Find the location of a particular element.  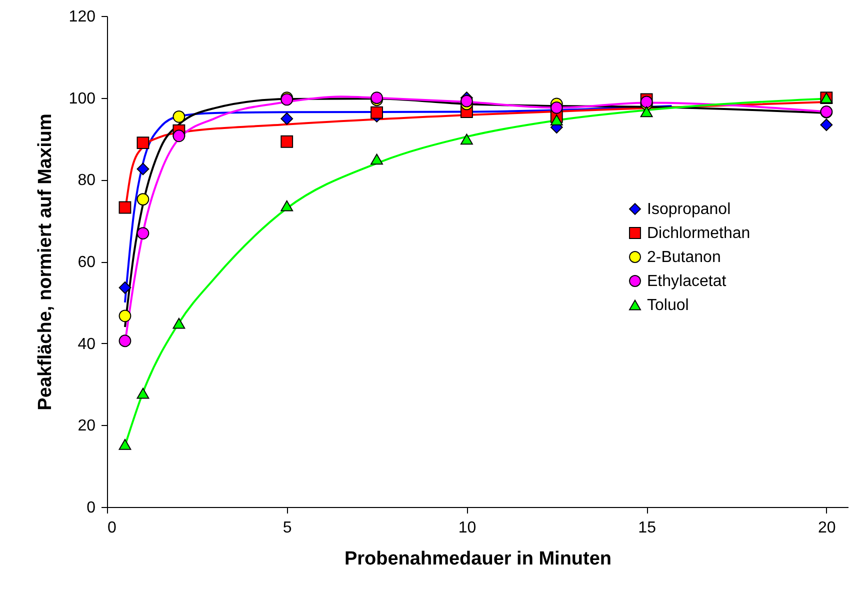

y-tick-label: 100 is located at coordinates (82, 99).